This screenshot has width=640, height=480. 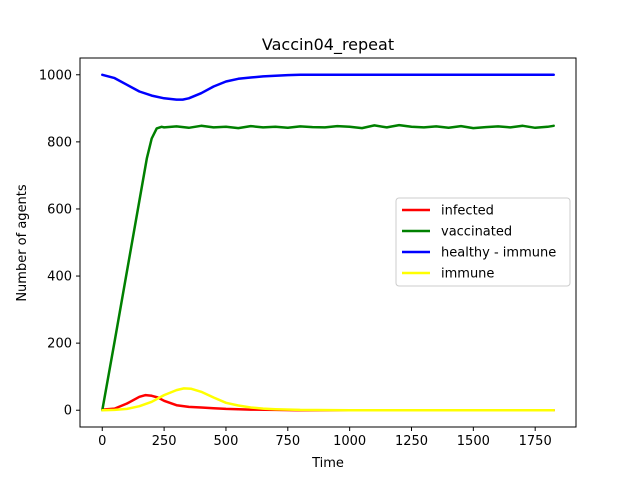 I want to click on legend-label: immune, so click(x=467, y=274).